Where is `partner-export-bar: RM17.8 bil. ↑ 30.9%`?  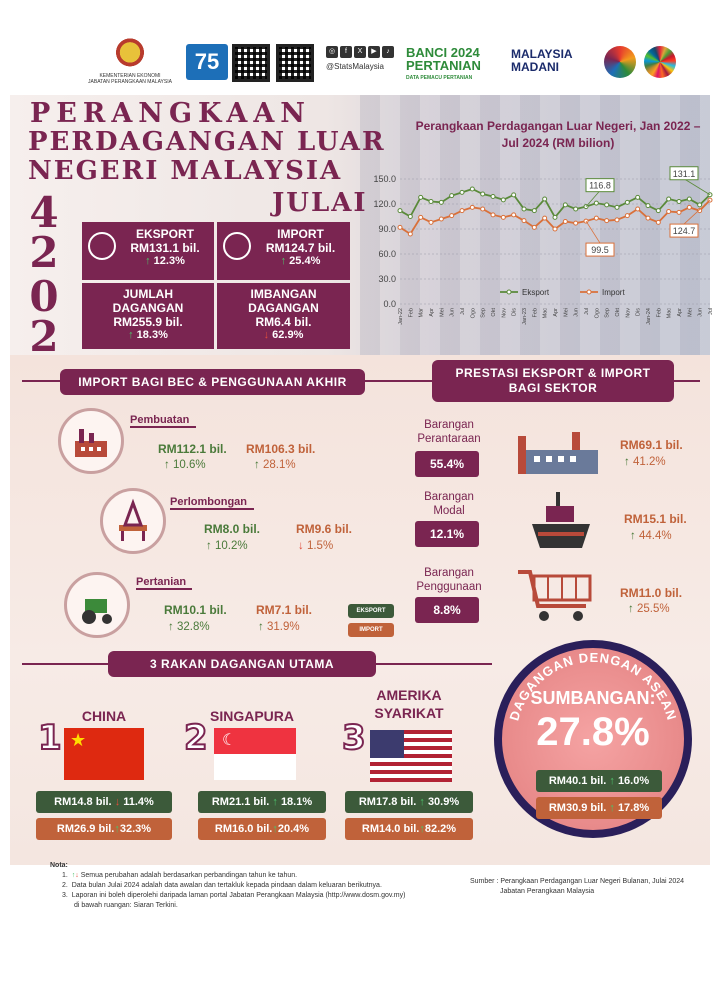
partner-export-bar: RM17.8 bil. ↑ 30.9% is located at coordinates (409, 802).